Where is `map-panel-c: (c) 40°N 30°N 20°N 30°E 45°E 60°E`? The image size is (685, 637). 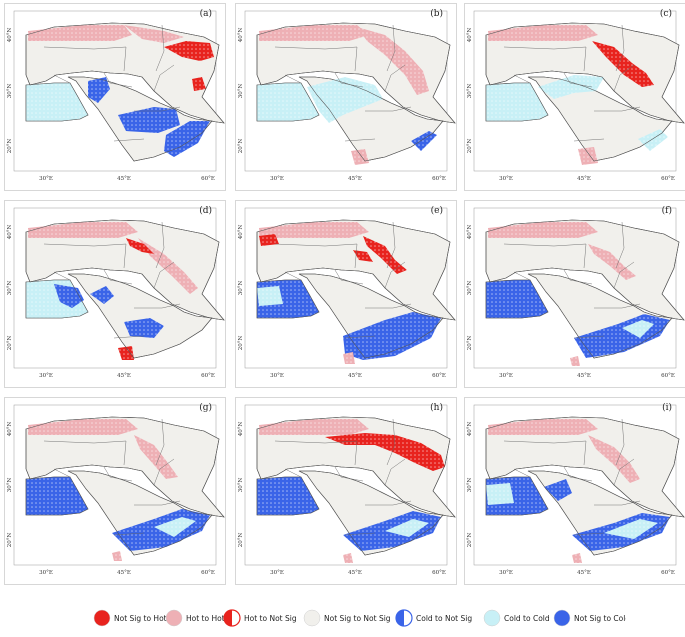 map-panel-c: (c) 40°N 30°N 20°N 30°E 45°E 60°E is located at coordinates (574, 97).